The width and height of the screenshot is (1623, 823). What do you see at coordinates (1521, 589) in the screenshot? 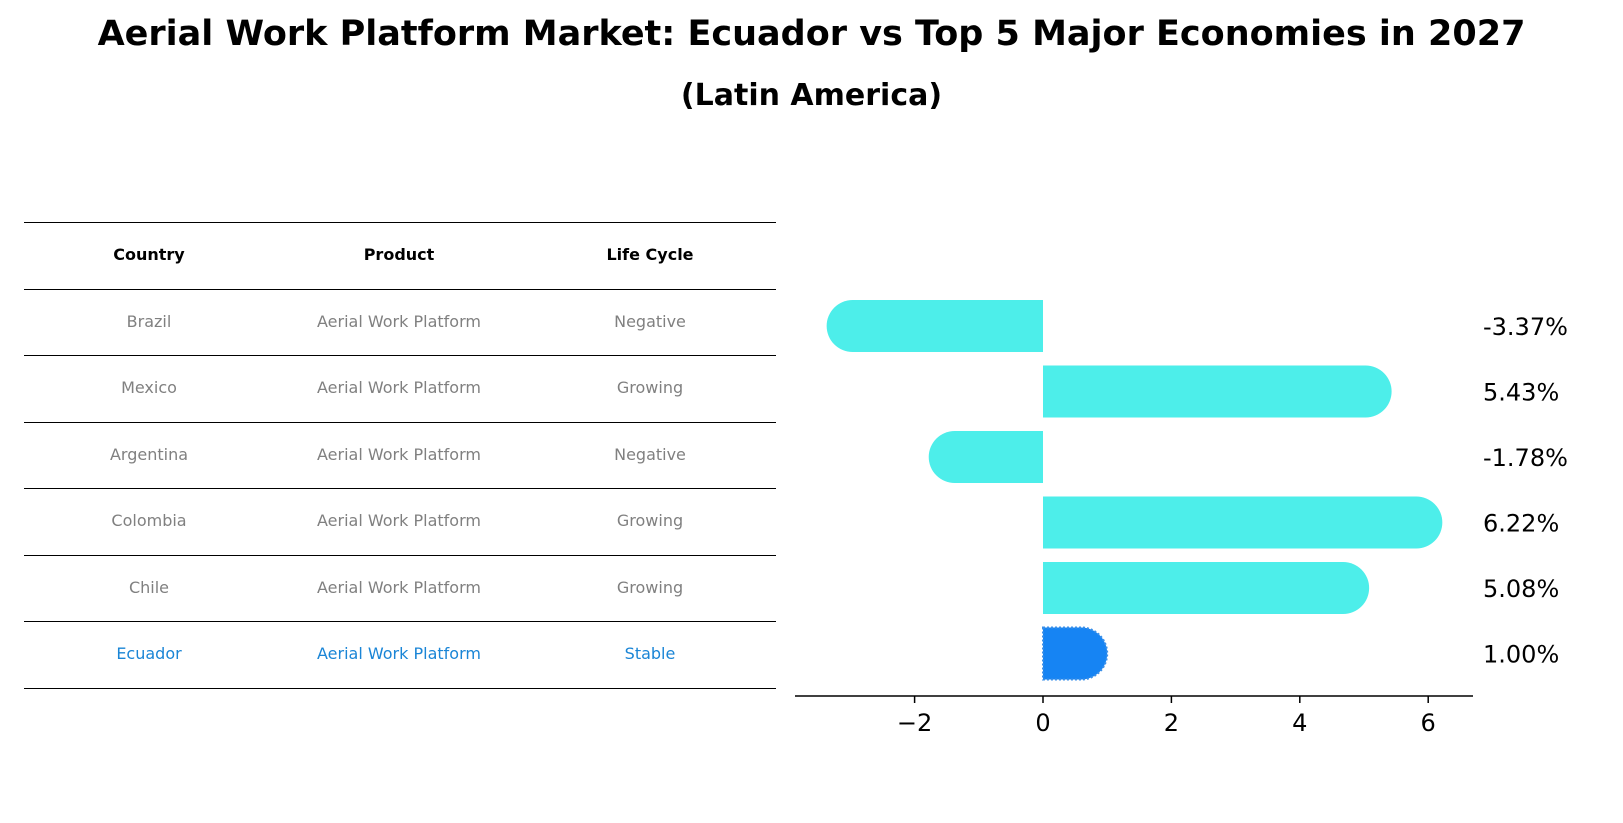
I see `data-label: 5.08%` at bounding box center [1521, 589].